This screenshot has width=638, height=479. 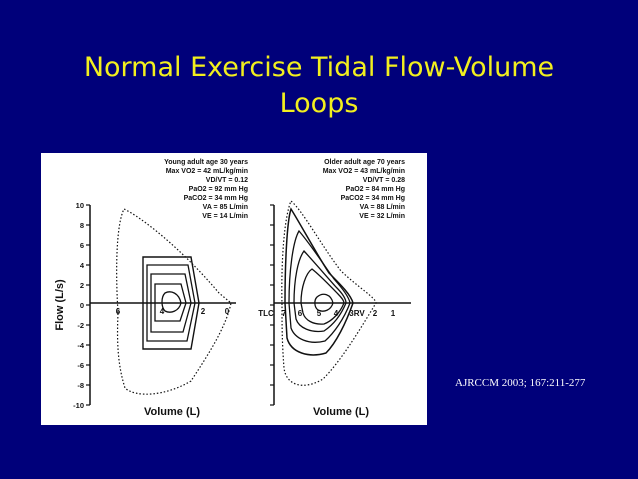 I want to click on young-stat-line: Young adult age 30 years, so click(x=206, y=162).